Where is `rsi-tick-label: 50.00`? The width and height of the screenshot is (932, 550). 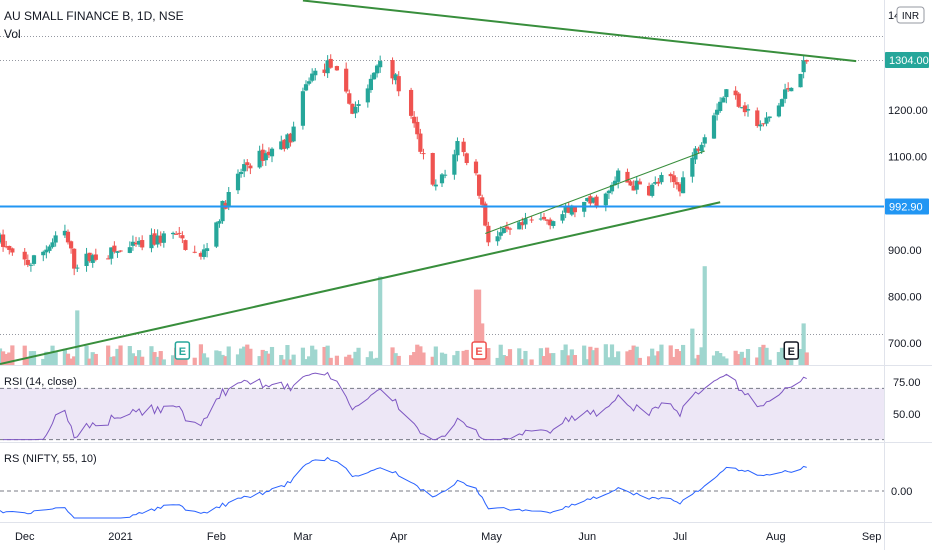
rsi-tick-label: 50.00 is located at coordinates (907, 415).